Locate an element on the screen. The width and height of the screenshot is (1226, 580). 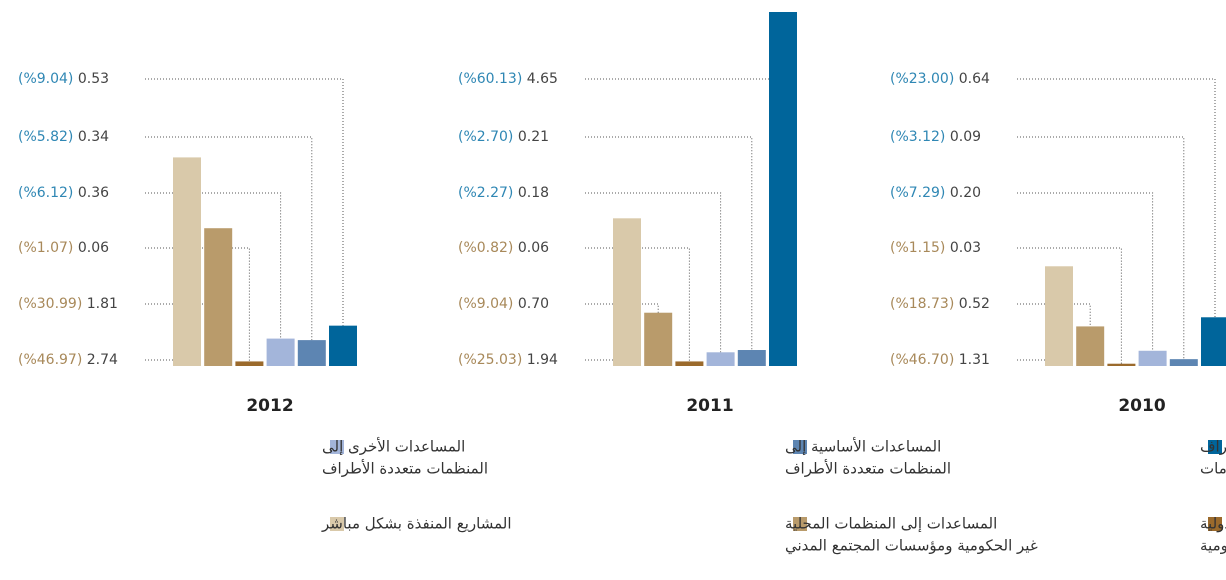
legend-label: المساعدات إلى المنظمات الدولية is located at coordinates (1213, 524).